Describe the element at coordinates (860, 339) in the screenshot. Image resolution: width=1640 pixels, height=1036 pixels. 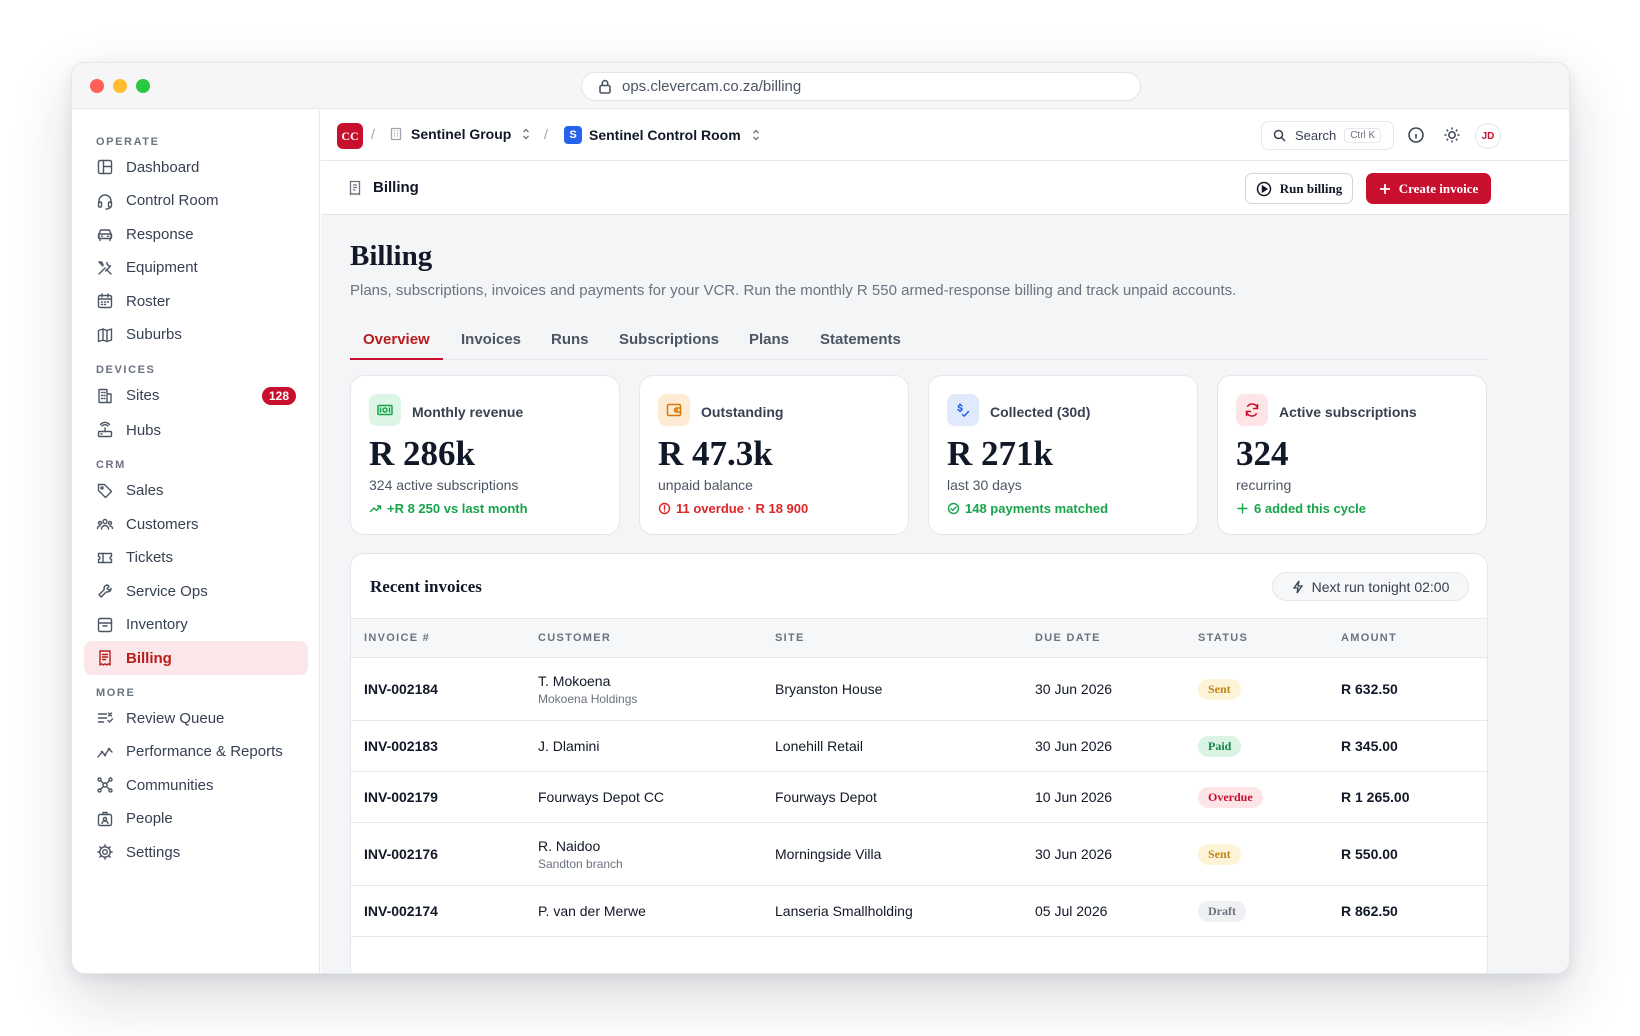
I see `tab-statements: Statements` at that location.